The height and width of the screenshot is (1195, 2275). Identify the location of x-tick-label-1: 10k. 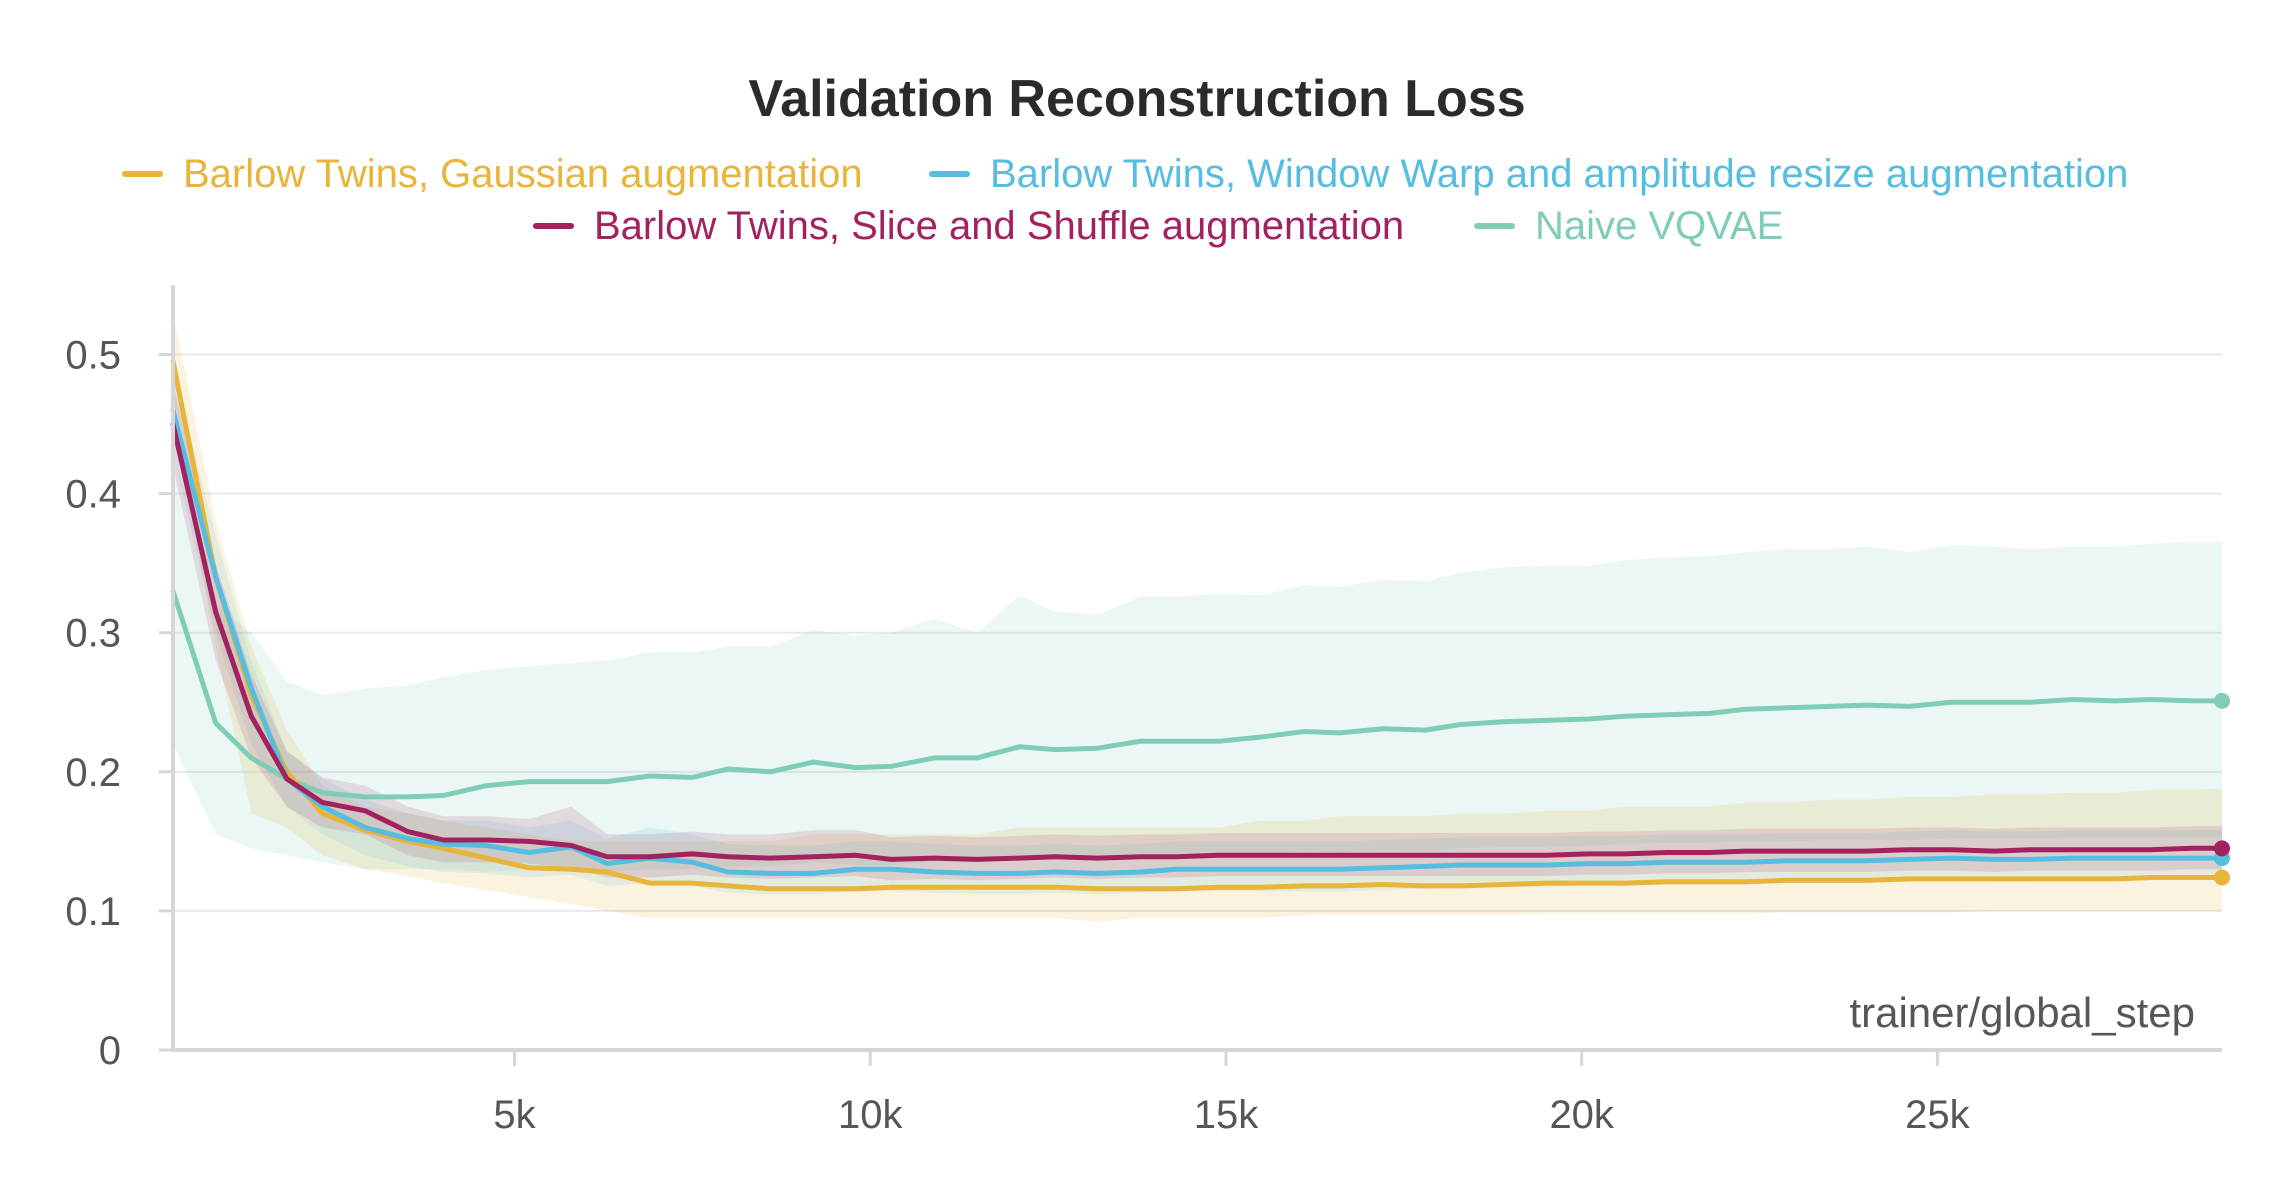
(870, 1115).